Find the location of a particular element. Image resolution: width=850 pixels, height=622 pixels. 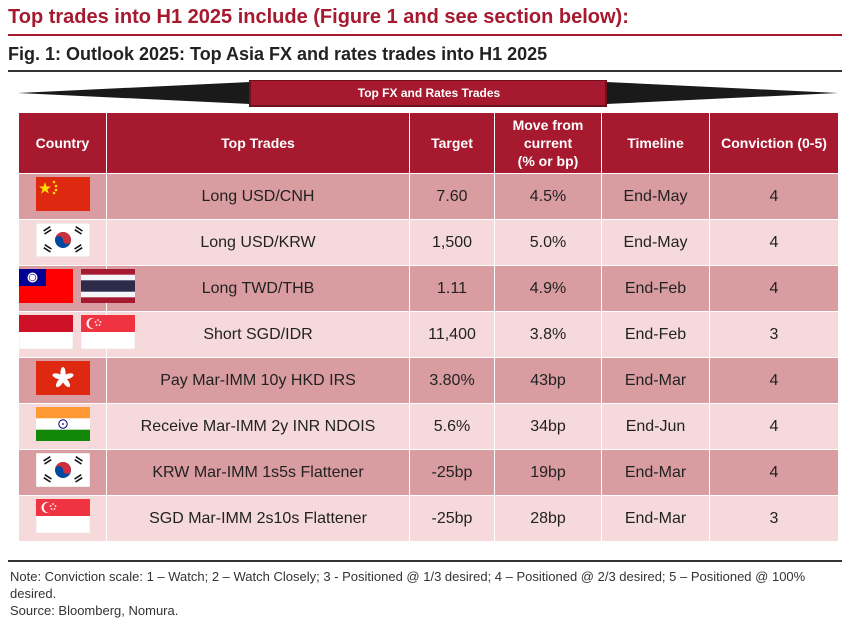

header-timeline: Timeline is located at coordinates (655, 143).